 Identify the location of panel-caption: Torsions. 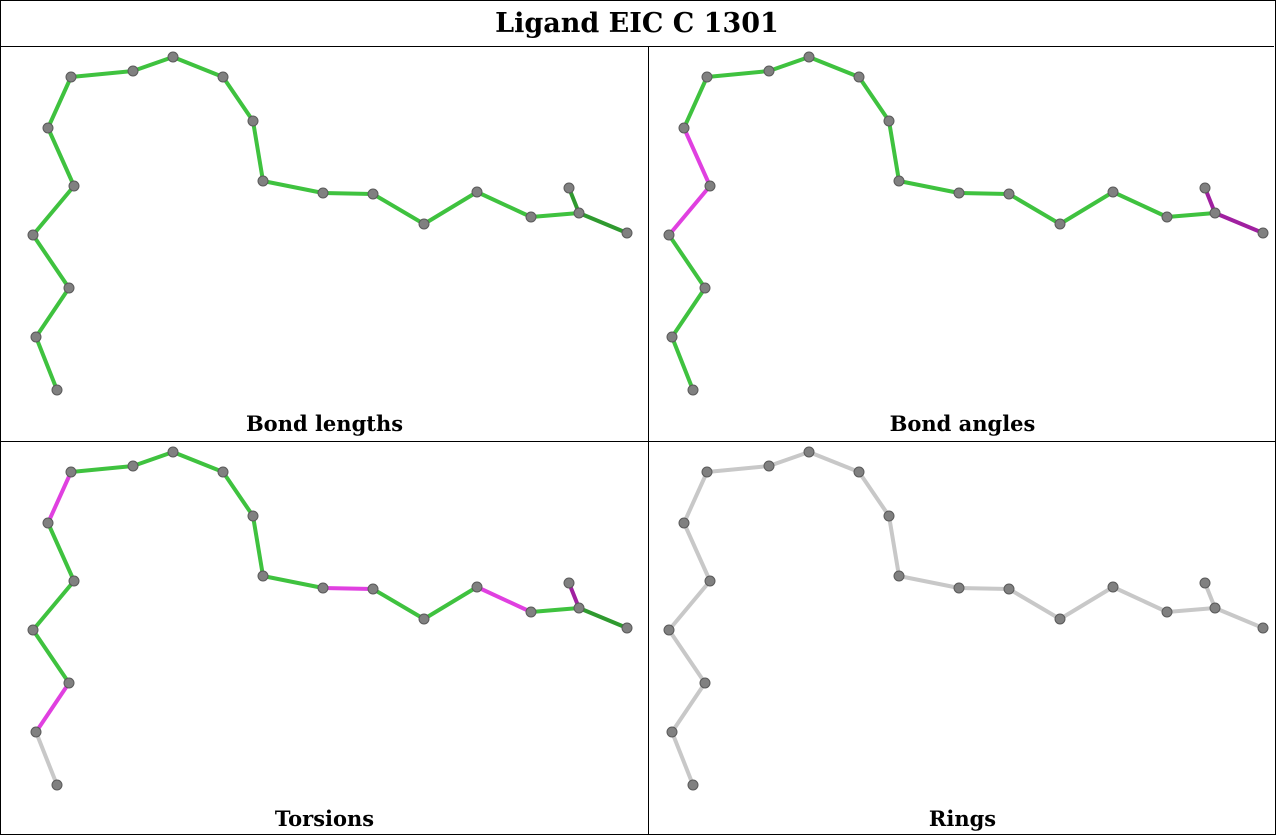
(324, 818).